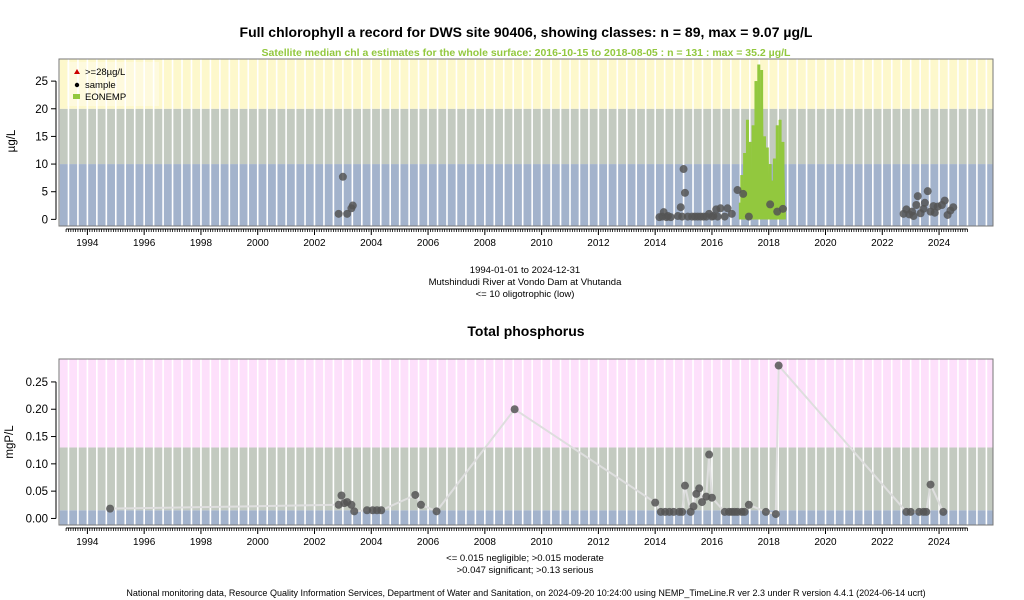 Image resolution: width=1024 pixels, height=600 pixels. What do you see at coordinates (314, 542) in the screenshot?
I see `x-tick-label: 2002` at bounding box center [314, 542].